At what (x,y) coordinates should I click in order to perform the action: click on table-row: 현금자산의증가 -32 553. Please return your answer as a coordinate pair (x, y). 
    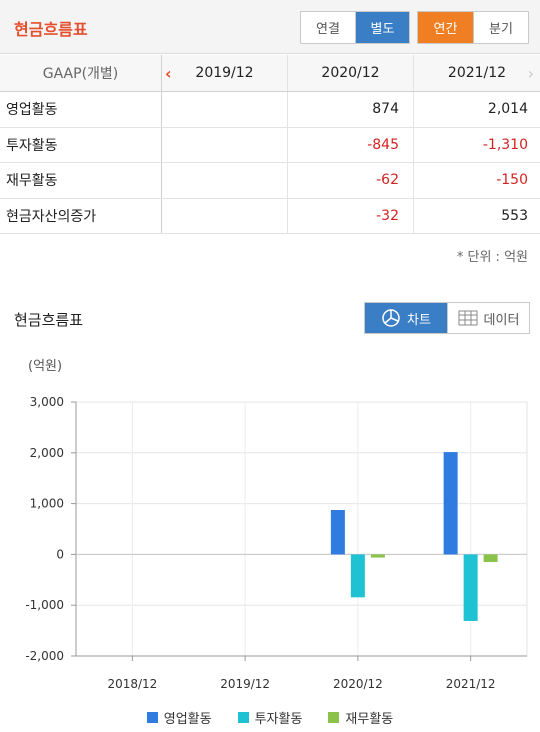
    Looking at the image, I should click on (270, 216).